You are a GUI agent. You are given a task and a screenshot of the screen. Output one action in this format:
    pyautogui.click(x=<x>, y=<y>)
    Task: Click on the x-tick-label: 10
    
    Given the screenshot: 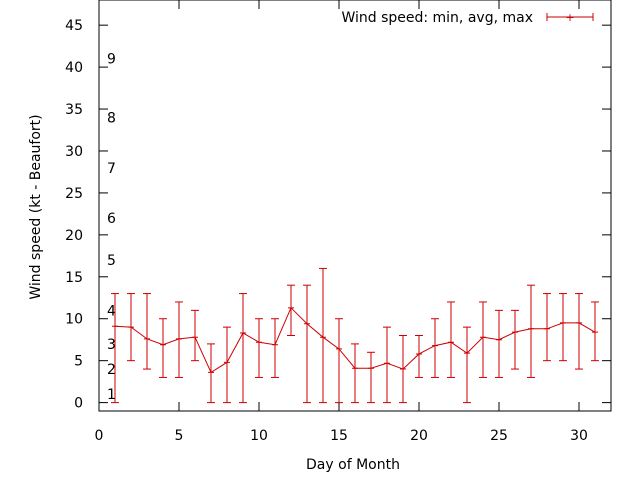 What is the action you would take?
    pyautogui.click(x=259, y=436)
    